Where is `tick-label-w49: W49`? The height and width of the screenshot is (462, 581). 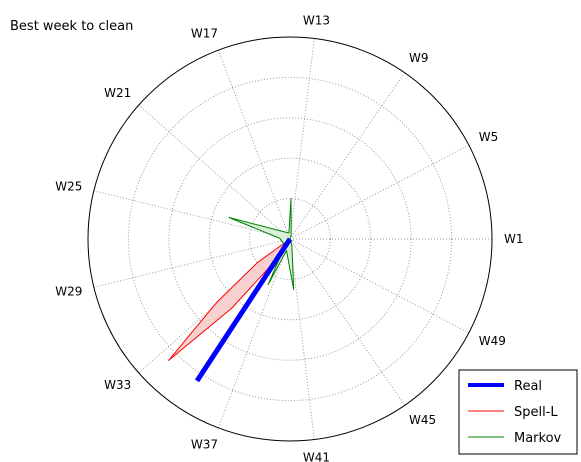
tick-label-w49: W49 is located at coordinates (492, 341).